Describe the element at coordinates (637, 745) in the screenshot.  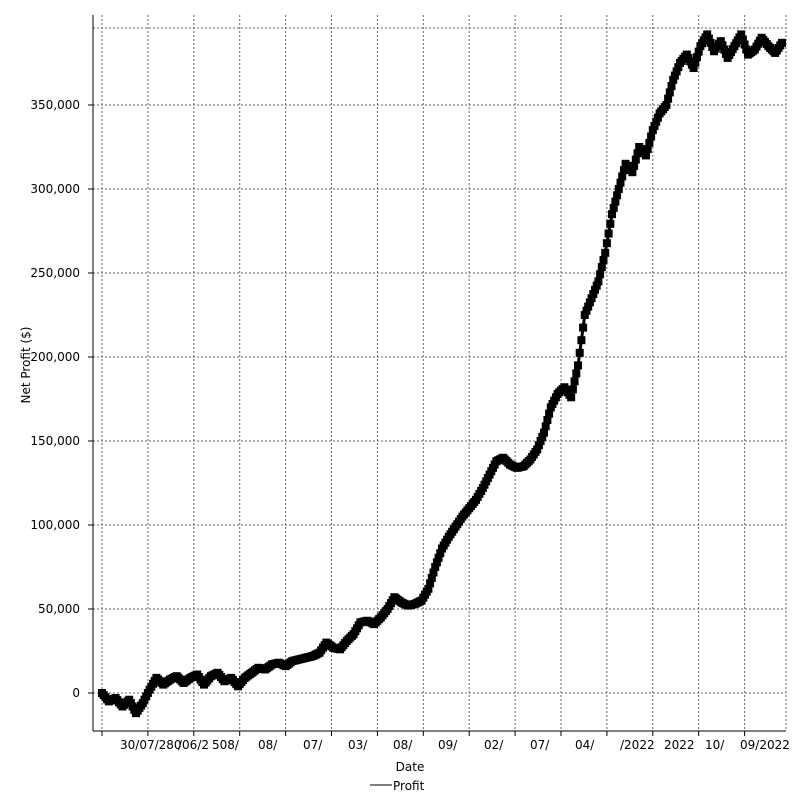
I see `x-tick-label: /2022` at that location.